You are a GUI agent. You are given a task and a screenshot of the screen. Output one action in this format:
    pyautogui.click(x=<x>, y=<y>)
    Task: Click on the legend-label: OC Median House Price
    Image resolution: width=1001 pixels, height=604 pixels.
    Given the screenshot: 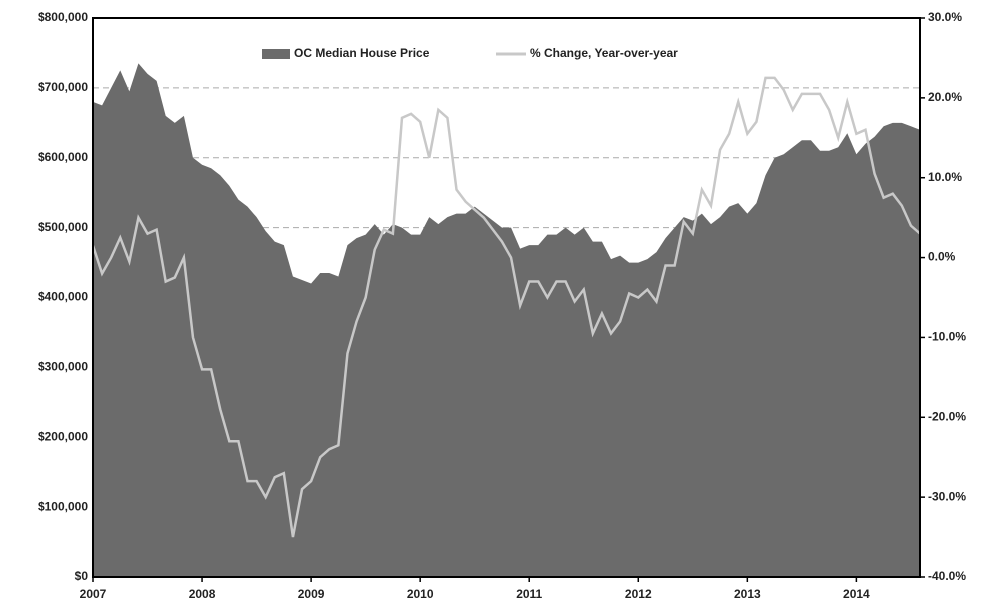 What is the action you would take?
    pyautogui.click(x=362, y=53)
    